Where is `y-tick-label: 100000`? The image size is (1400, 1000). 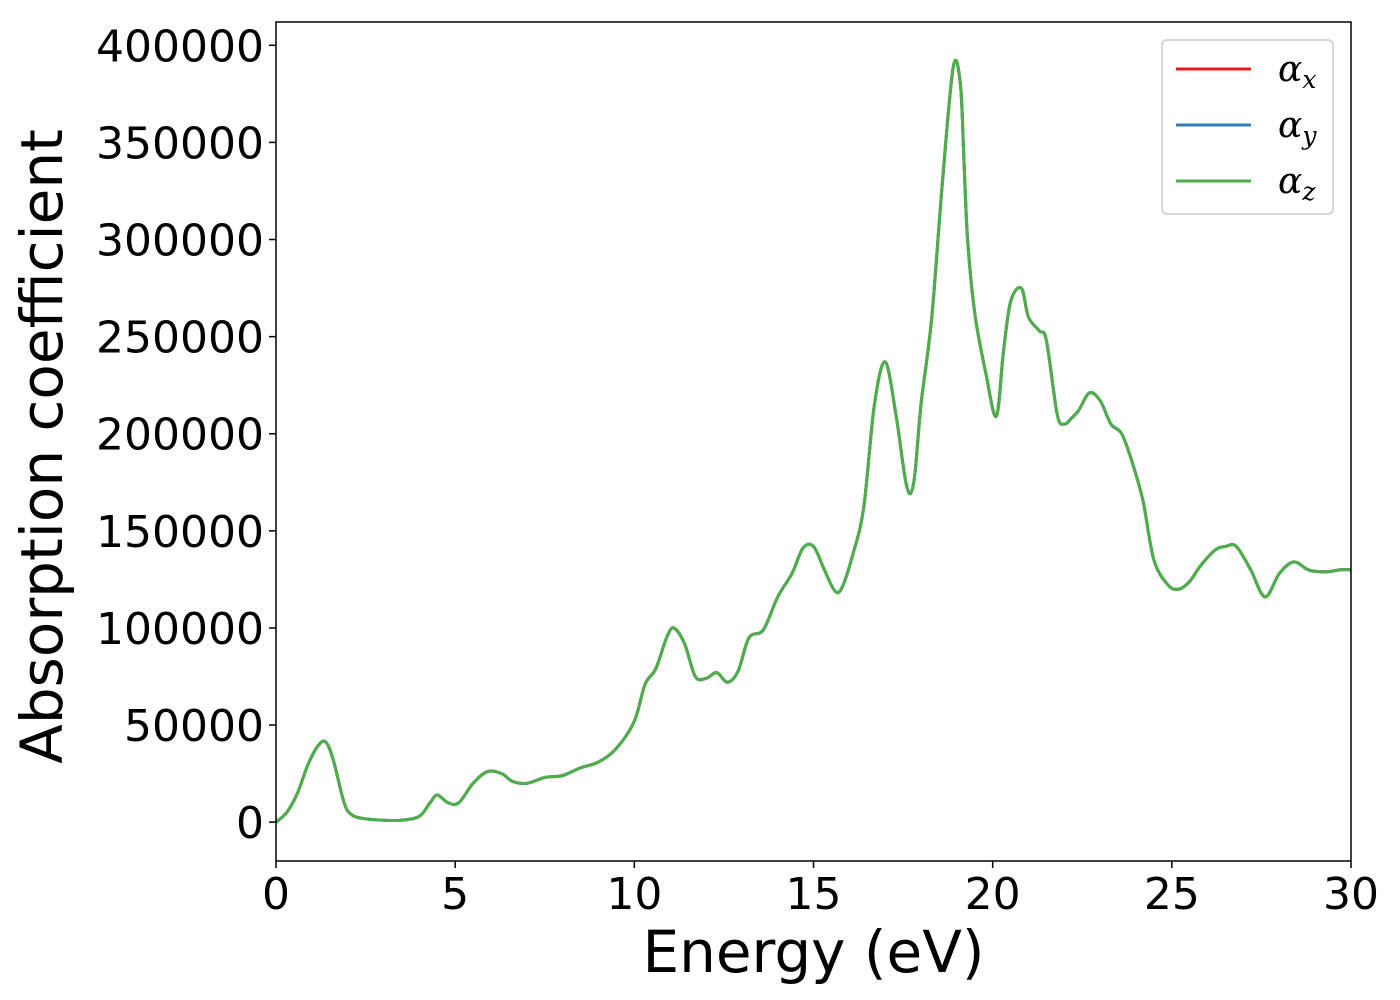 y-tick-label: 100000 is located at coordinates (180, 629).